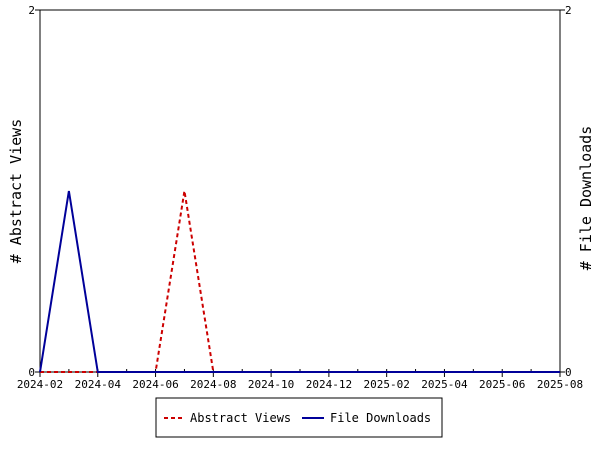  Describe the element at coordinates (502, 384) in the screenshot. I see `x-tick-label: 2025-06` at that location.